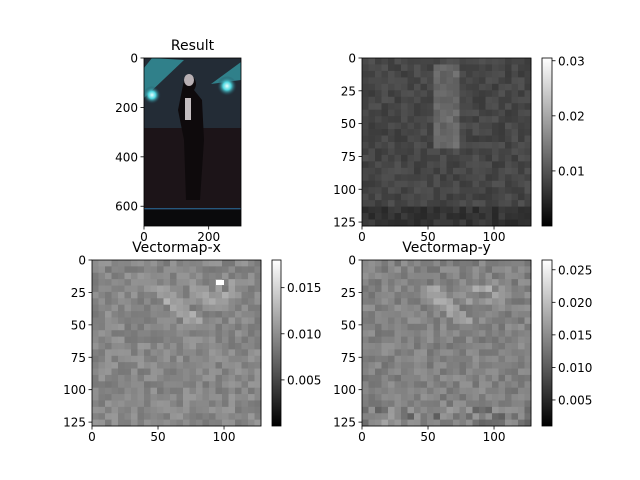 This screenshot has height=480, width=640. I want to click on y-tick-label: 0, so click(352, 59).